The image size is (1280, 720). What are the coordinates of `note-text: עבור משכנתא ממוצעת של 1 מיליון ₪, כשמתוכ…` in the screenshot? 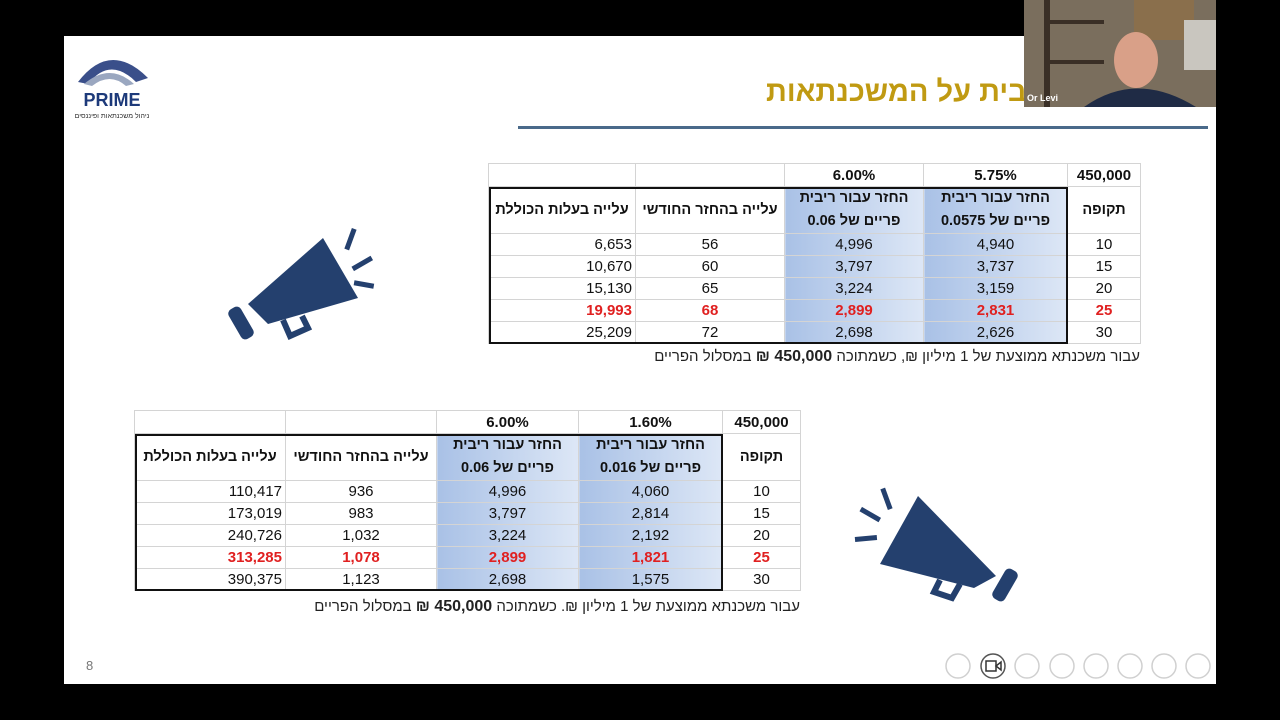 It's located at (988, 356).